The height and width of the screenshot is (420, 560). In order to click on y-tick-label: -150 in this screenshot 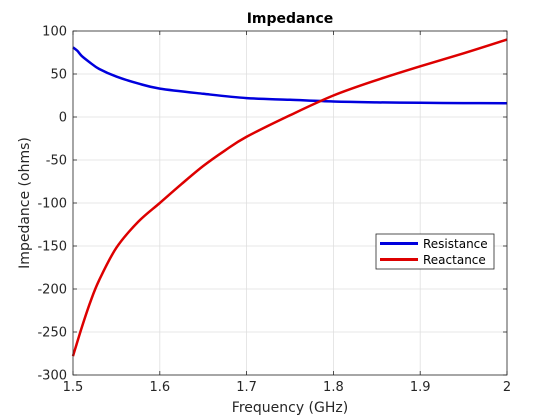, I will do `click(52, 247)`.